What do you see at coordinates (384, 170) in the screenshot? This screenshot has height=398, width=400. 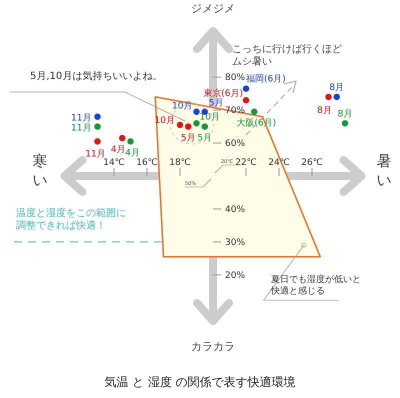 I see `text: 暑い` at bounding box center [384, 170].